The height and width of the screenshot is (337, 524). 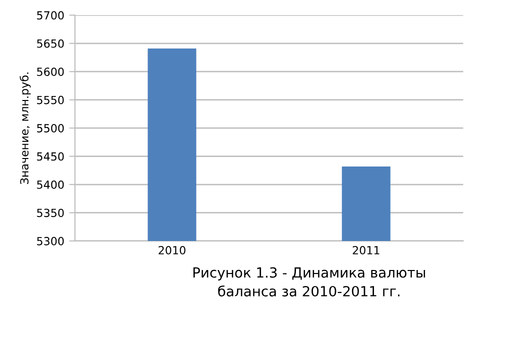 What do you see at coordinates (50, 72) in the screenshot?
I see `y-tick-label: 5600` at bounding box center [50, 72].